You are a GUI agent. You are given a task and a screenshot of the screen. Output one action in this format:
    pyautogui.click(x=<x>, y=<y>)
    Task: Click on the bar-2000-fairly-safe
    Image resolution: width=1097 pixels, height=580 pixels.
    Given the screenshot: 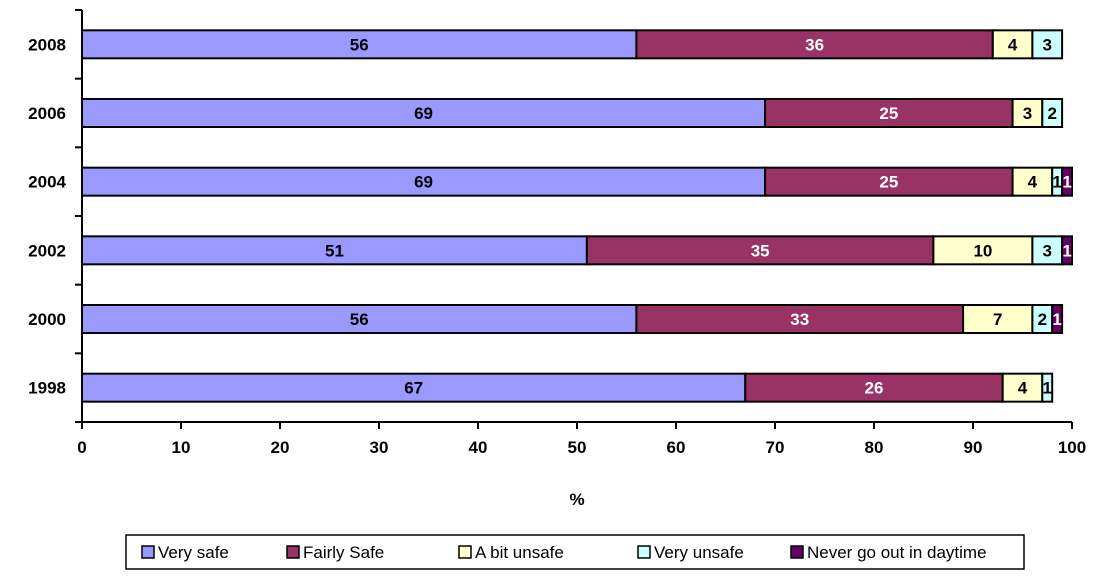 What is the action you would take?
    pyautogui.click(x=800, y=319)
    